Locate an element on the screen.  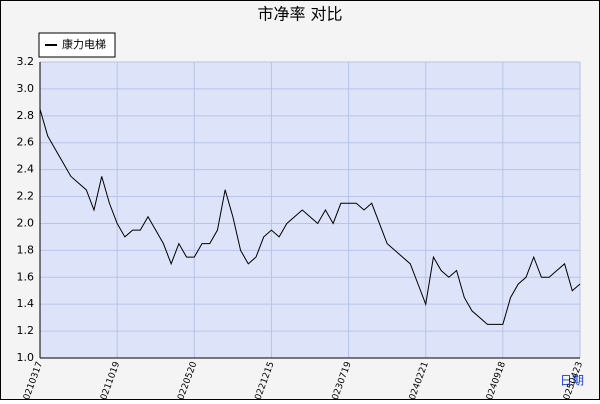
y-tick-label: 2.4 is located at coordinates (26, 169).